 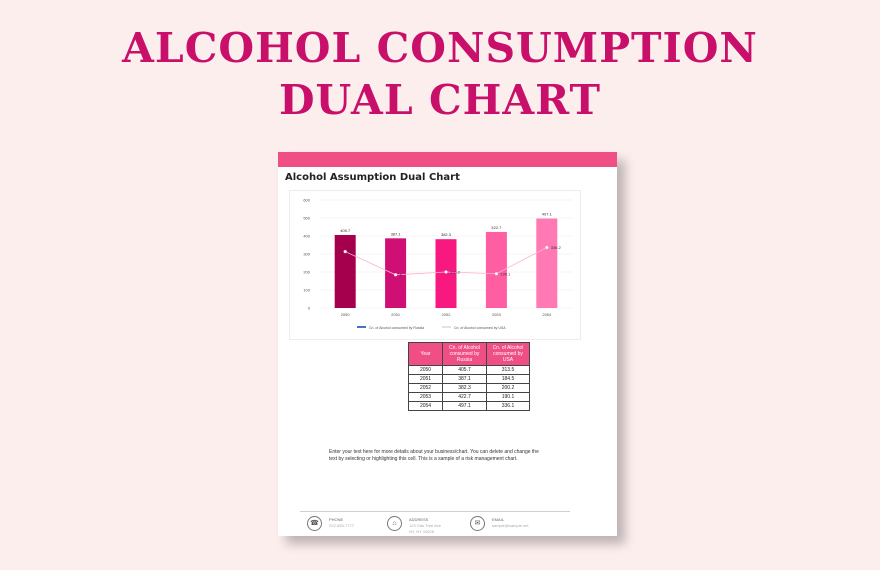 What do you see at coordinates (447, 159) in the screenshot?
I see `document-header-bar` at bounding box center [447, 159].